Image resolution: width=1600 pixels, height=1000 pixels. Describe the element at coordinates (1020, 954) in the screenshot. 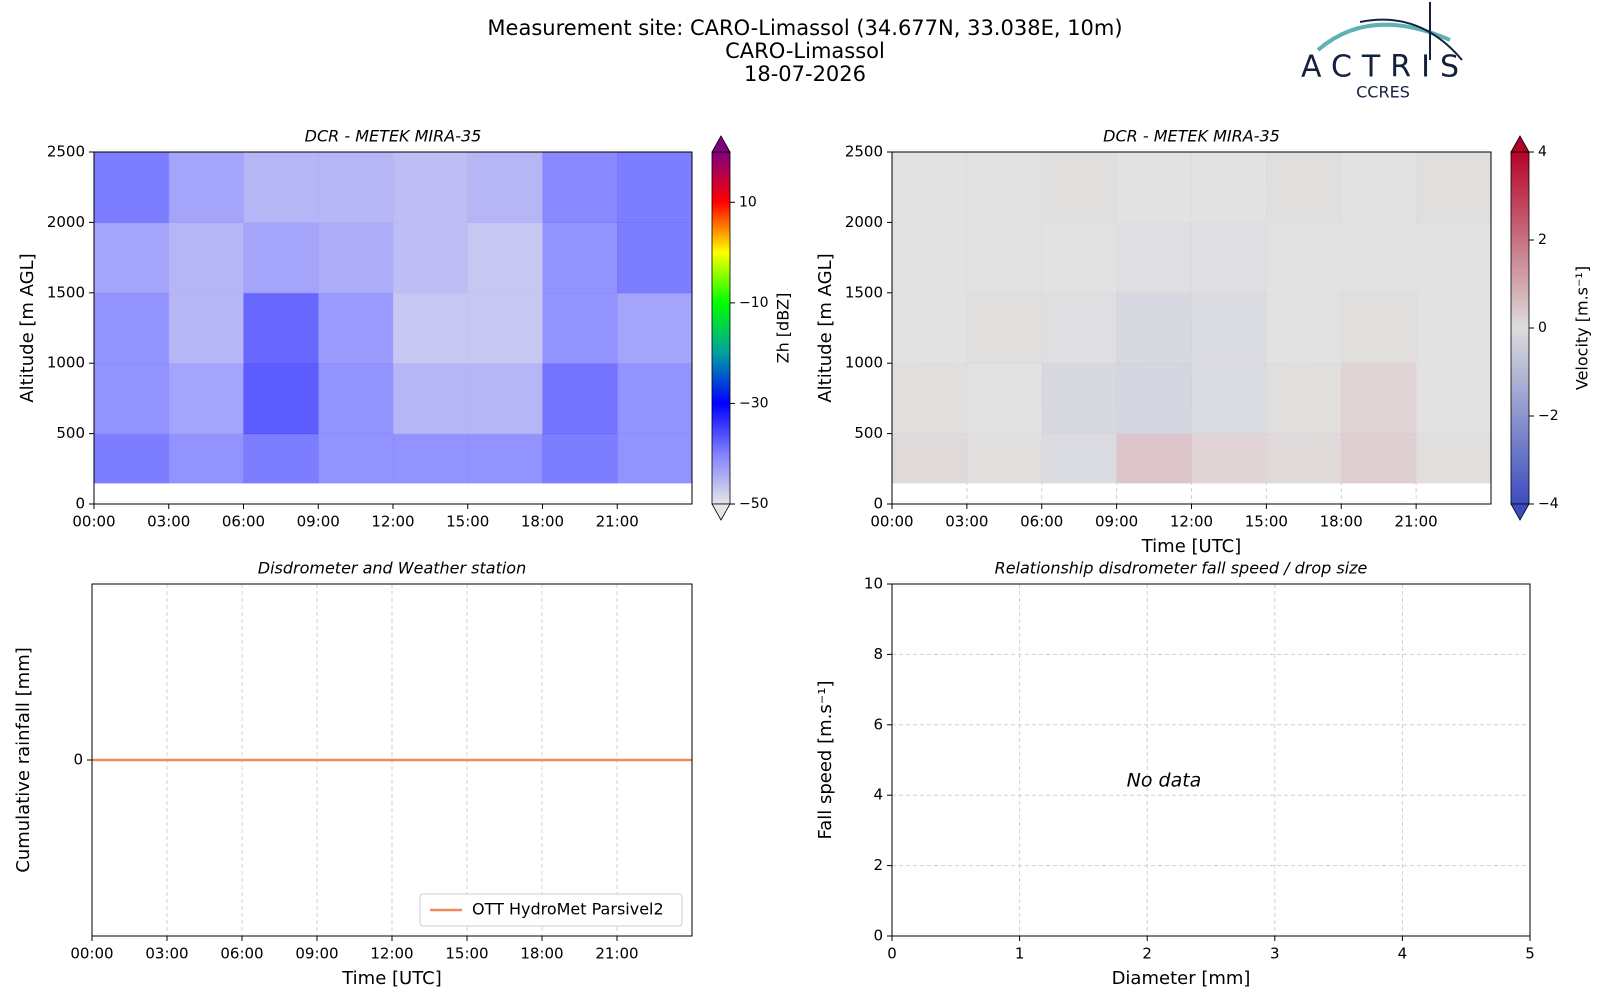

I see `x-tick-label: 1` at that location.